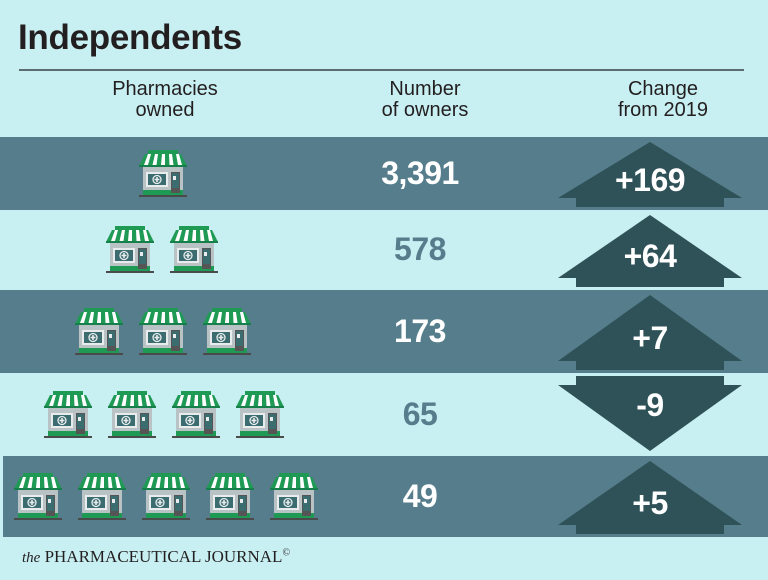  What do you see at coordinates (420, 249) in the screenshot?
I see `owners-count: 578` at bounding box center [420, 249].